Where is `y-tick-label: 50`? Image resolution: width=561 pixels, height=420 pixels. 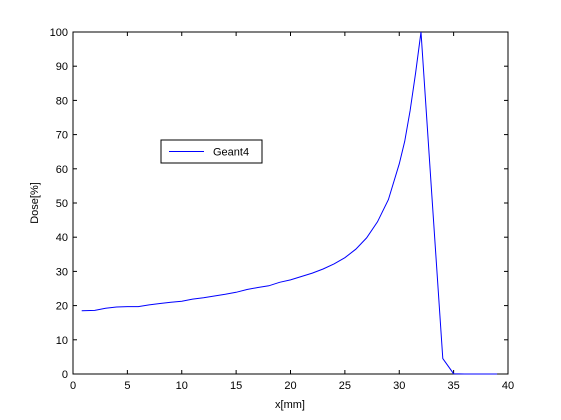
y-tick-label: 50 is located at coordinates (62, 204).